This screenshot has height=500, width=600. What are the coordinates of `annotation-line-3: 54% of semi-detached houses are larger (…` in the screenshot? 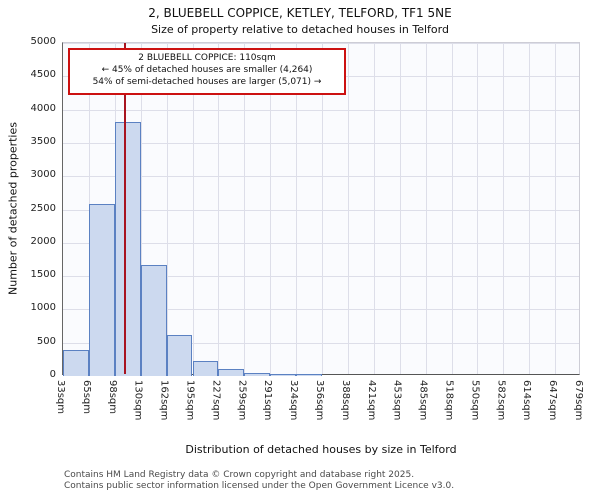 It's located at (207, 81).